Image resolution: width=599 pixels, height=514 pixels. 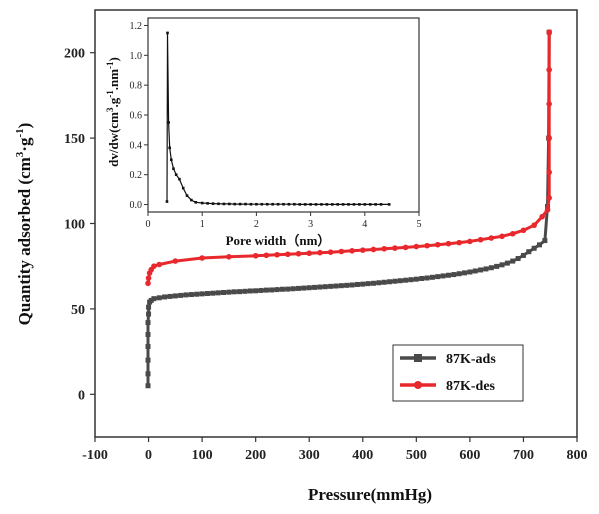 What do you see at coordinates (24, 126) in the screenshot?
I see `main-y-axis-title-end: )` at bounding box center [24, 126].